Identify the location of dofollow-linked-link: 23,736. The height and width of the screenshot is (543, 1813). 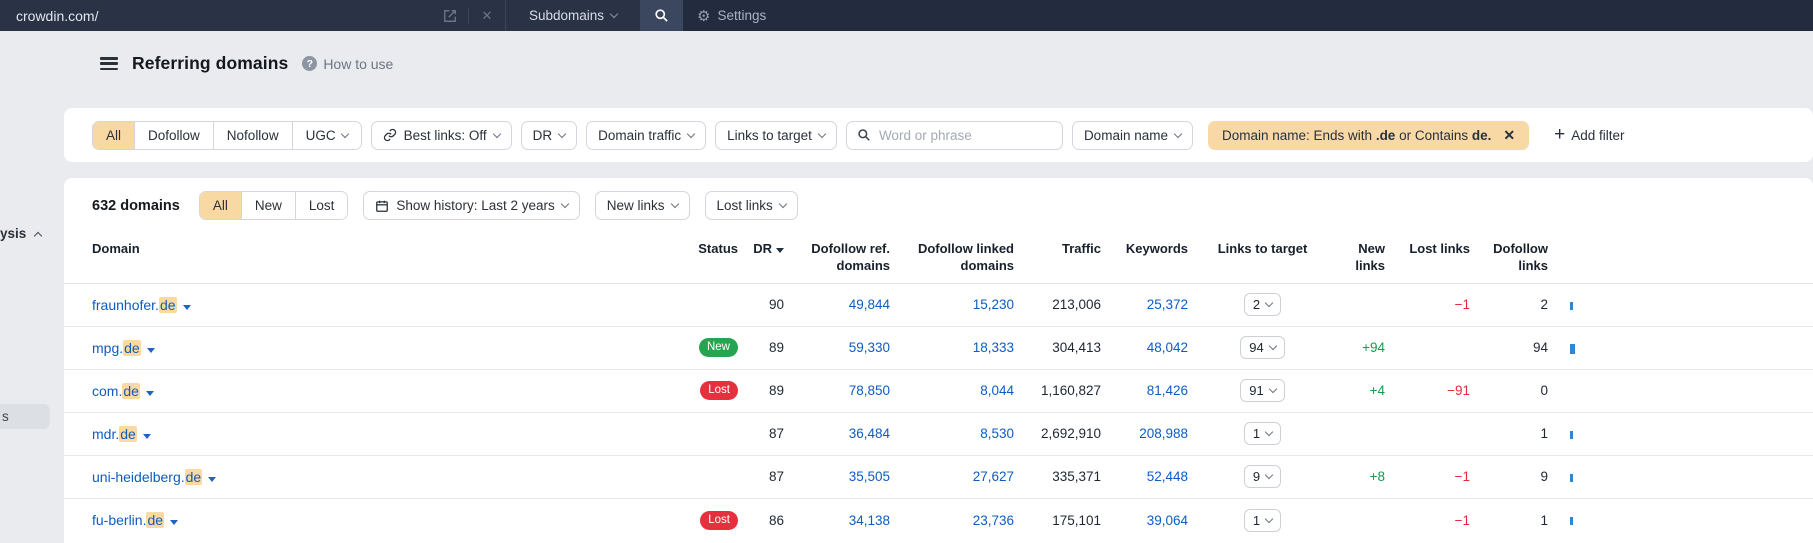
(993, 520).